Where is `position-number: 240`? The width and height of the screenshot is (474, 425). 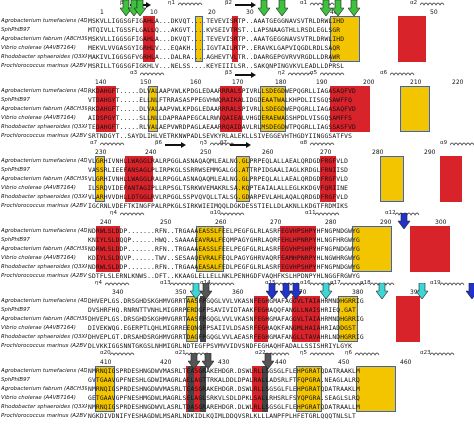 position-number: 240 is located at coordinates (106, 222).